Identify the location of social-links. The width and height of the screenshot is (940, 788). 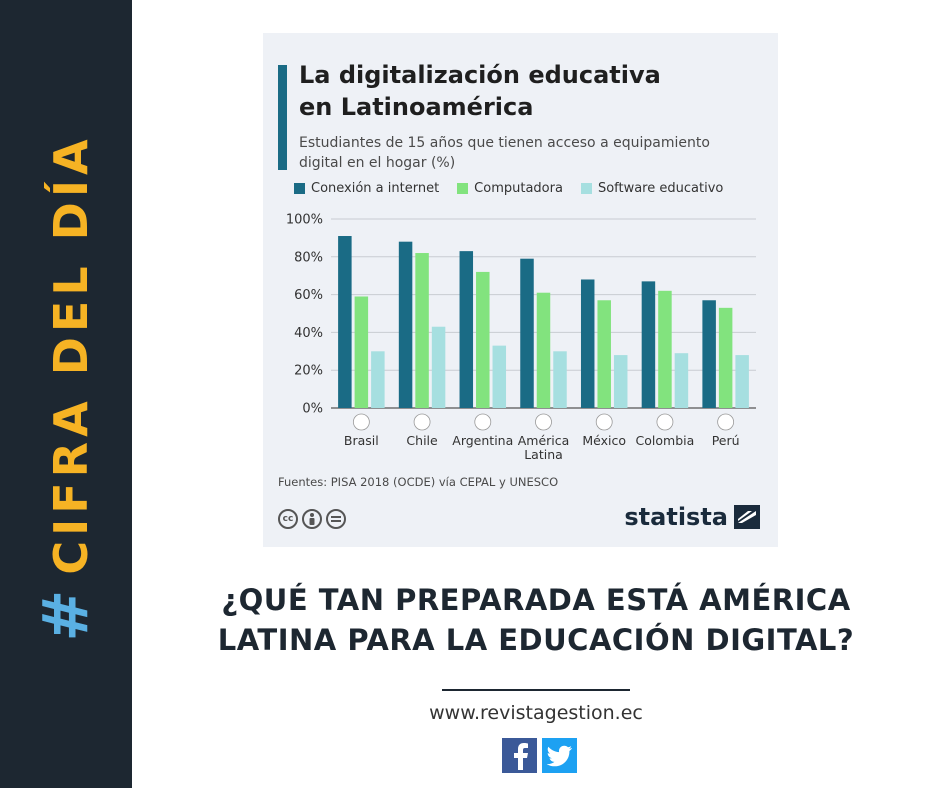
(539, 755).